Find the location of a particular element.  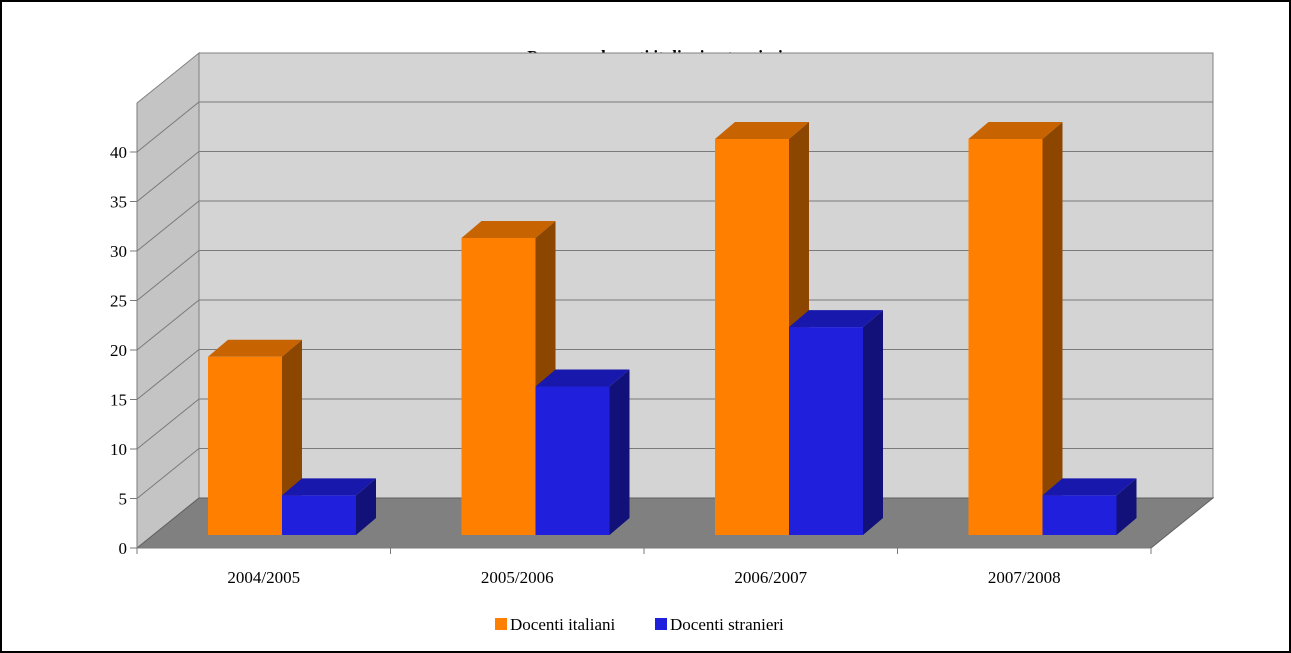

x-tick-label: 2006/2007 is located at coordinates (770, 577).